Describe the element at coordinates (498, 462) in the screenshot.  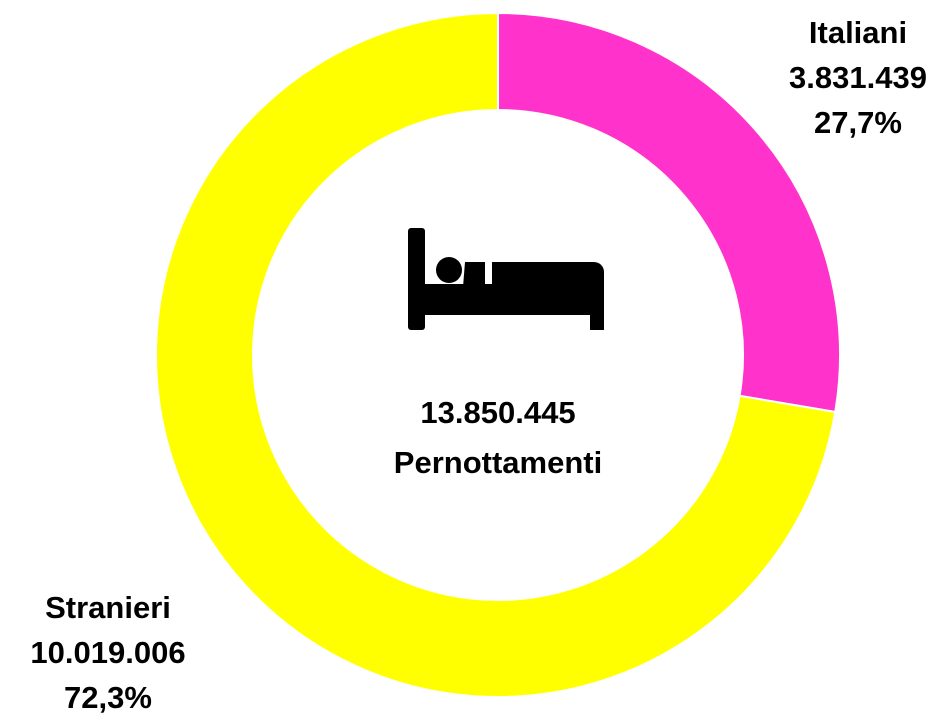
I see `center-label: Pernottamenti` at that location.